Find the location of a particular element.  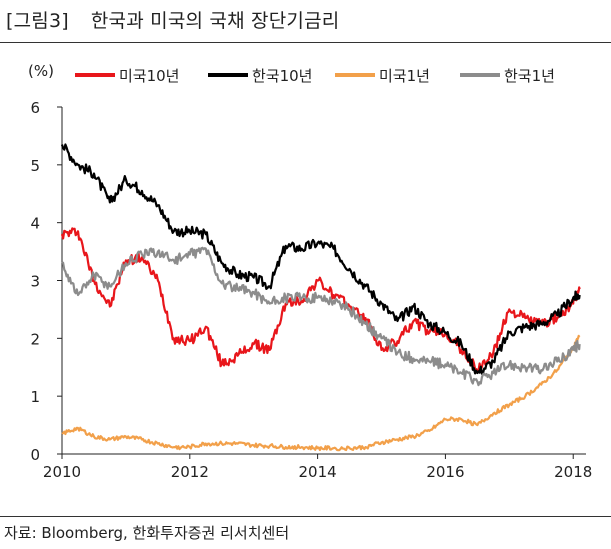

figure-title: [그림3] 한국과 미국의 국채 장단기금리 is located at coordinates (172, 19).